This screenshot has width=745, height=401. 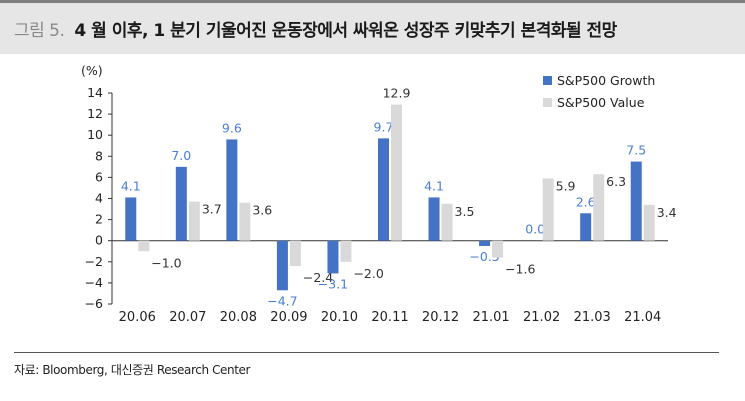 What do you see at coordinates (389, 317) in the screenshot?
I see `x-tick-label: 20.11` at bounding box center [389, 317].